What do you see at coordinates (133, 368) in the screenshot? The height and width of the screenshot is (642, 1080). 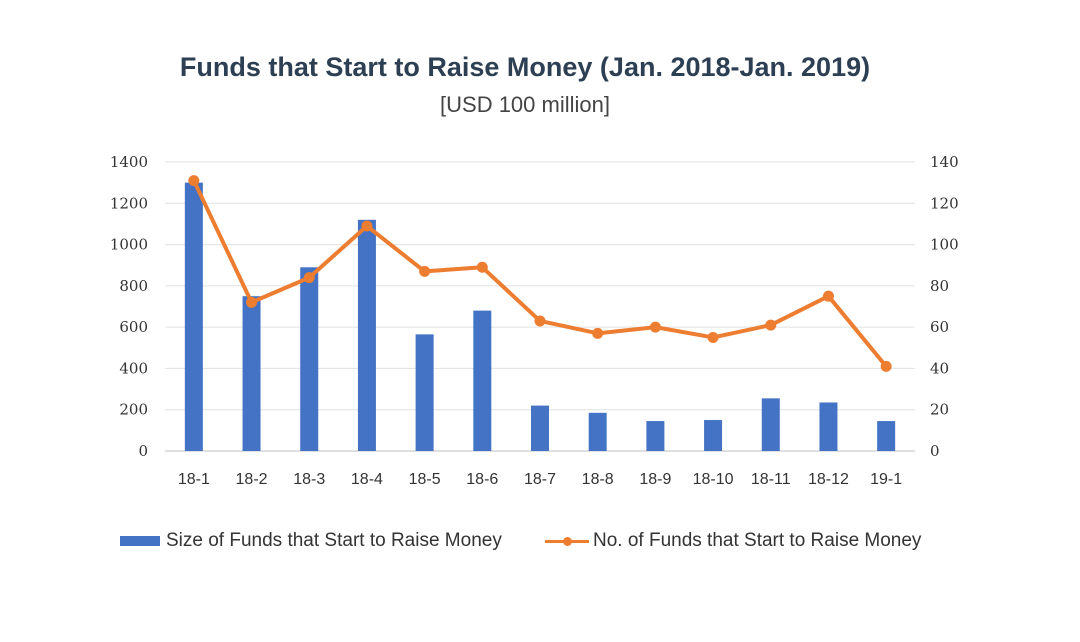 I see `y-left-tick-label: 400` at bounding box center [133, 368].